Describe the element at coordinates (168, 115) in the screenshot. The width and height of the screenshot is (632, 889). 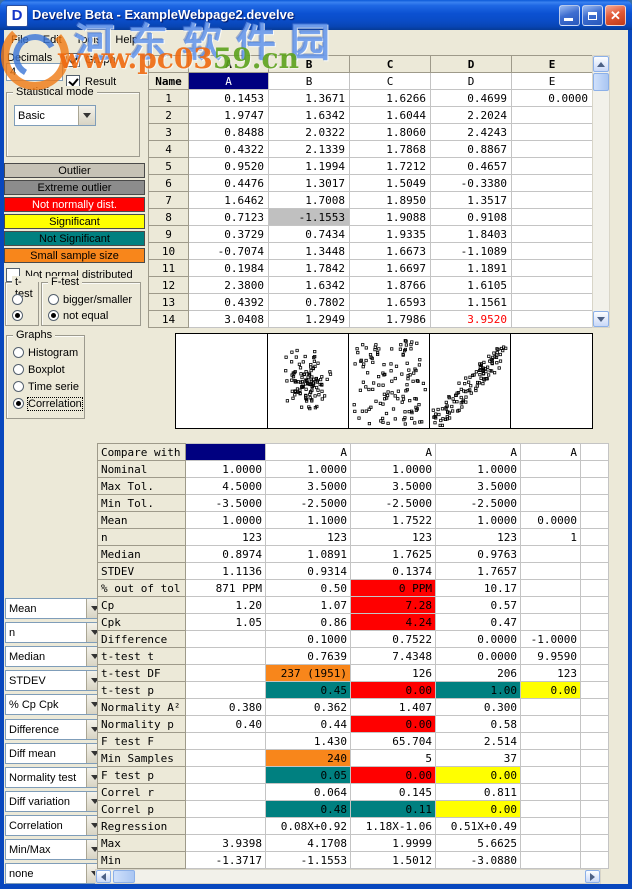
I see `grid-row-header-2: 2` at that location.